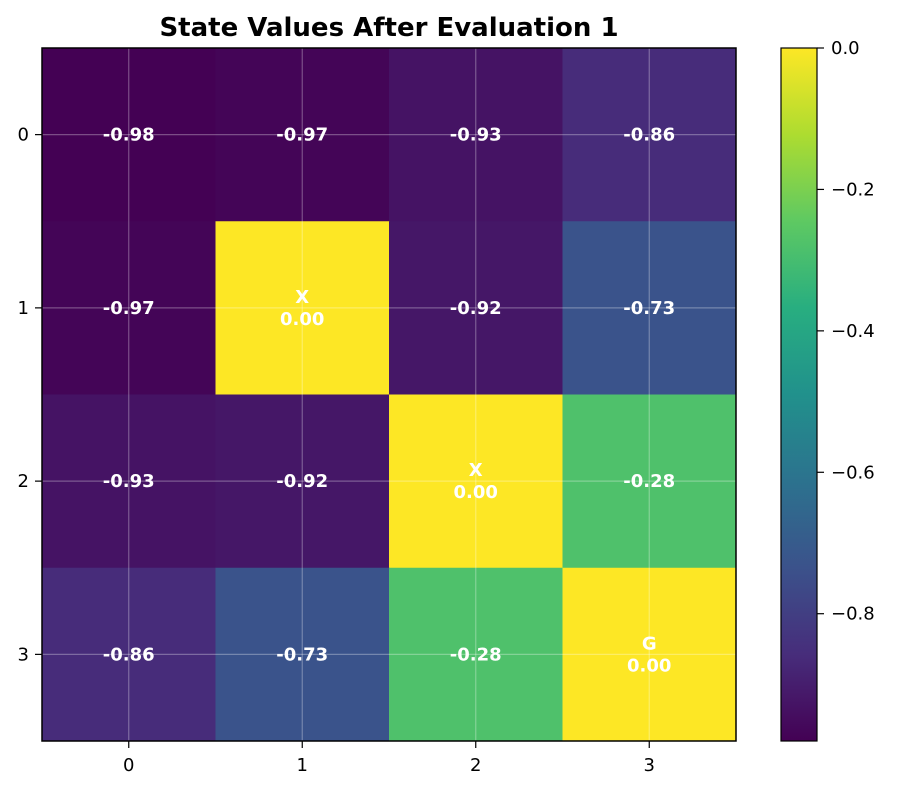  I want to click on y-tick-label: 0, so click(23, 135).